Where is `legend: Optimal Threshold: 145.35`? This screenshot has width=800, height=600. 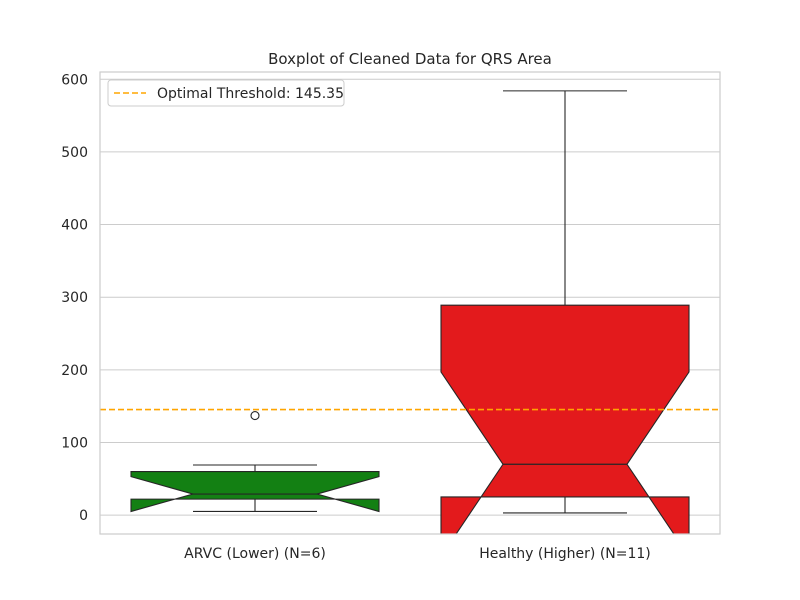
legend: Optimal Threshold: 145.35 is located at coordinates (226, 93).